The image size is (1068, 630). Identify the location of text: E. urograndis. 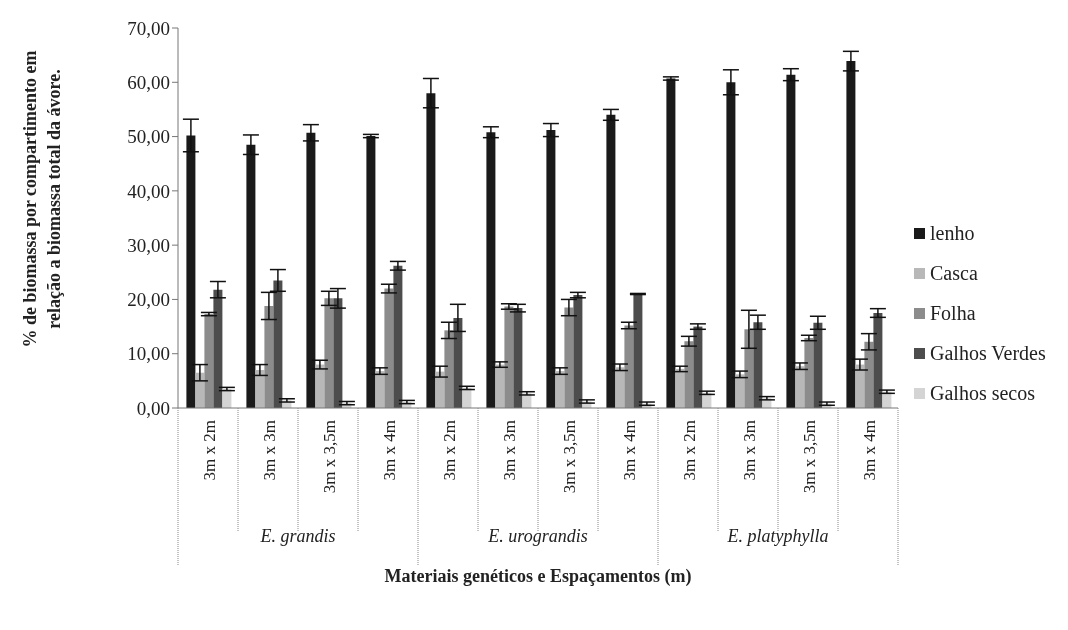
(538, 536).